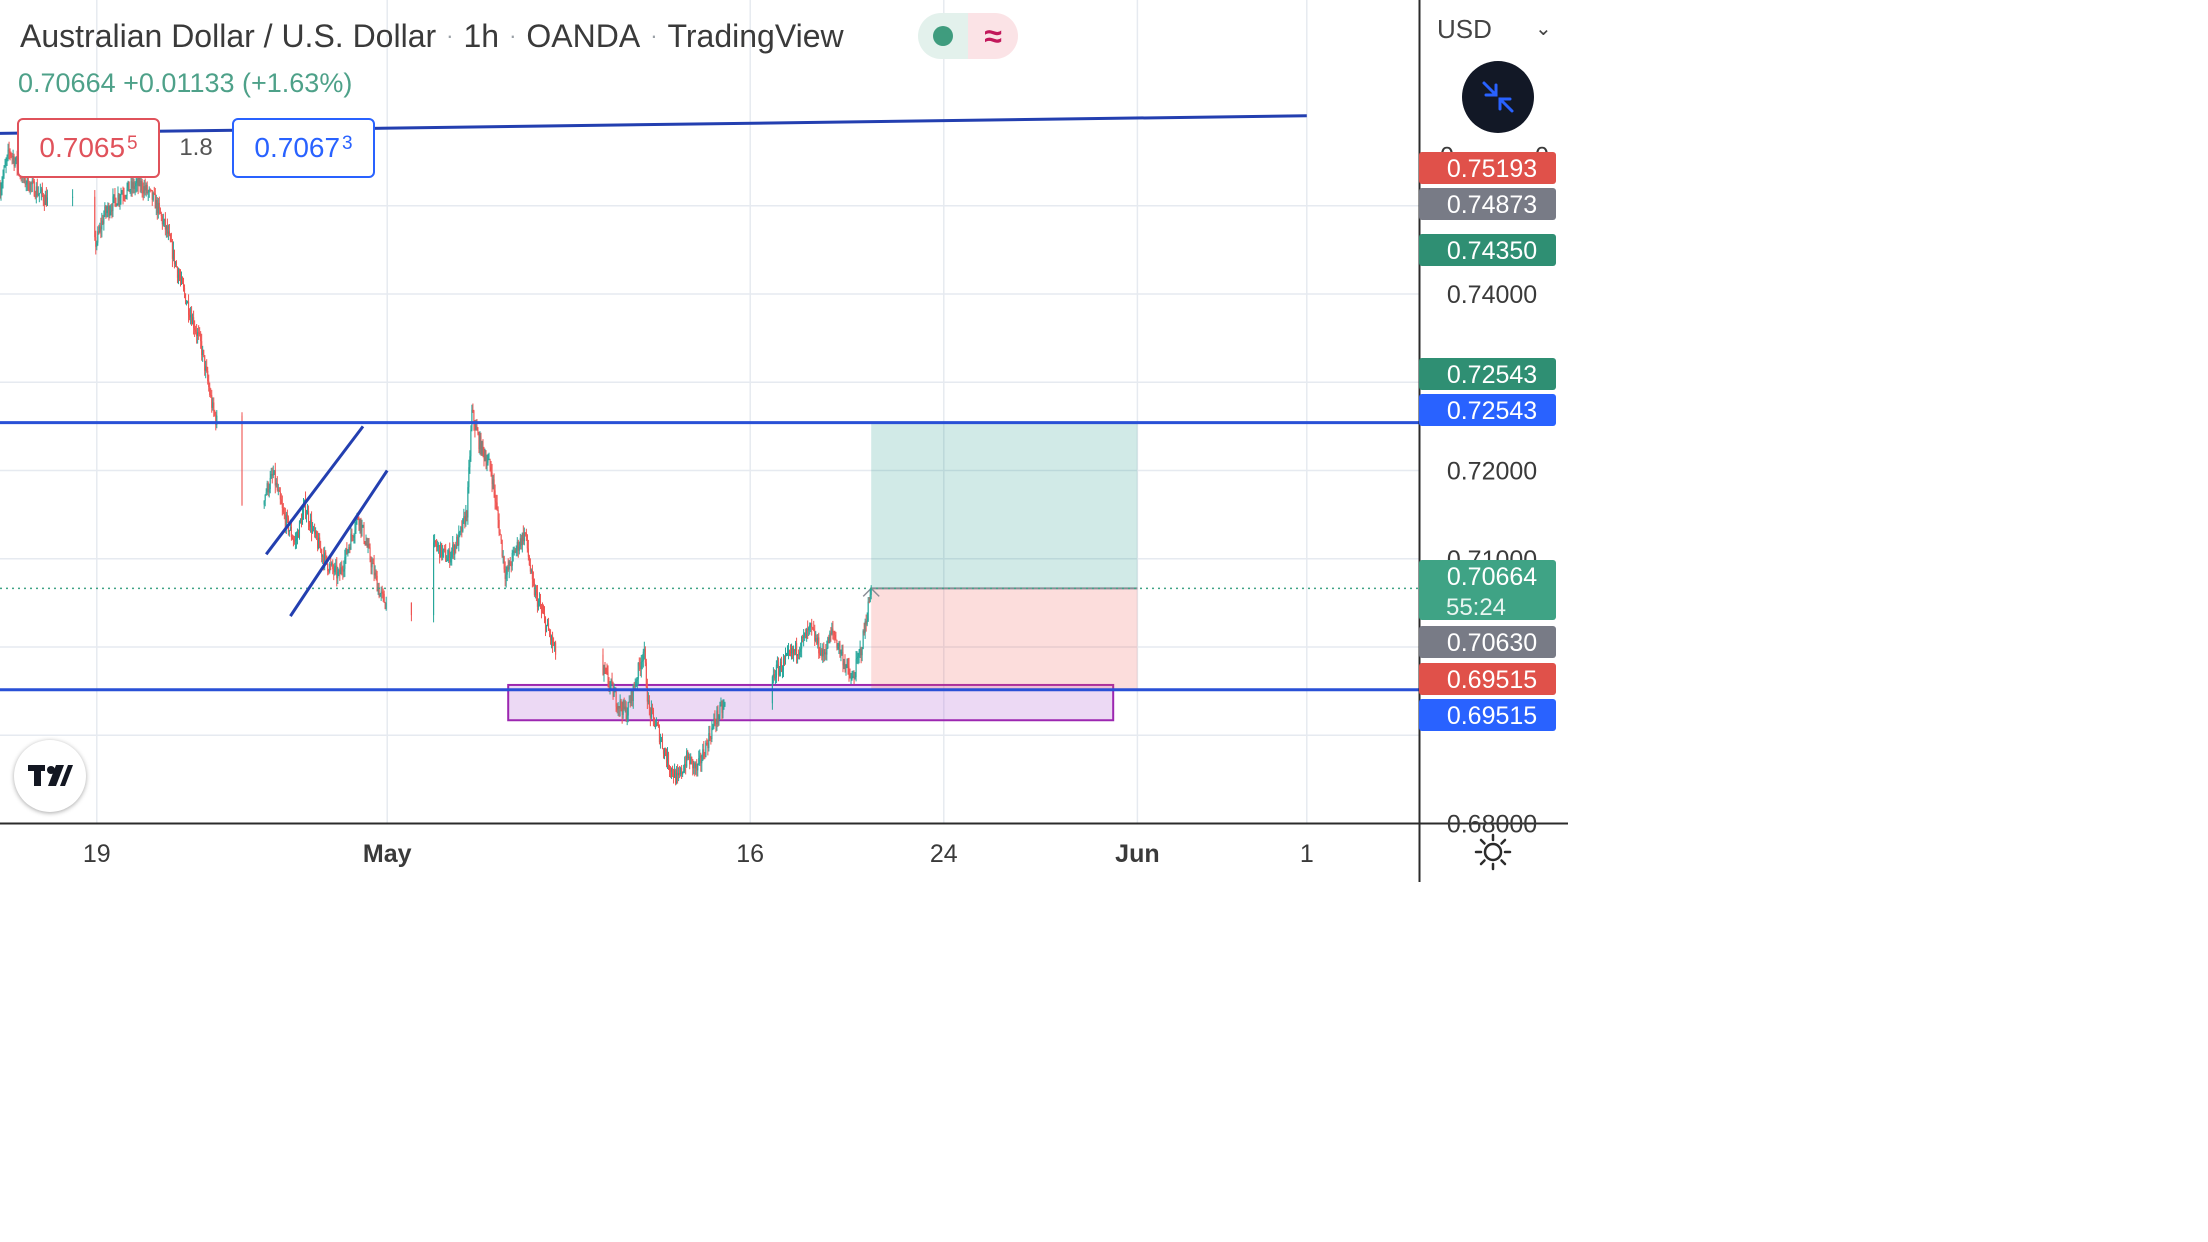  I want to click on market-open-indicator, so click(943, 36).